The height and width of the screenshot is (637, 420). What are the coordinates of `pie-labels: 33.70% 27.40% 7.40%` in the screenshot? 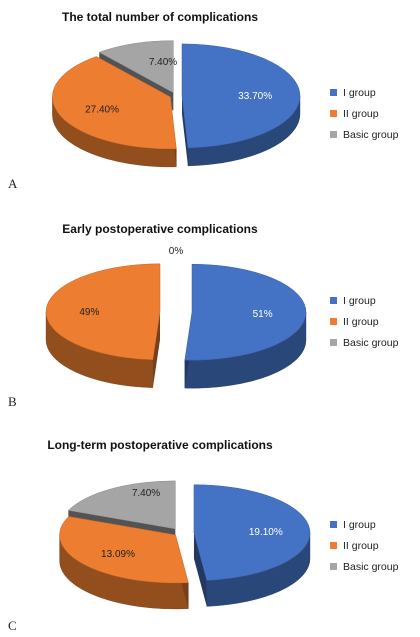 It's located at (178, 86).